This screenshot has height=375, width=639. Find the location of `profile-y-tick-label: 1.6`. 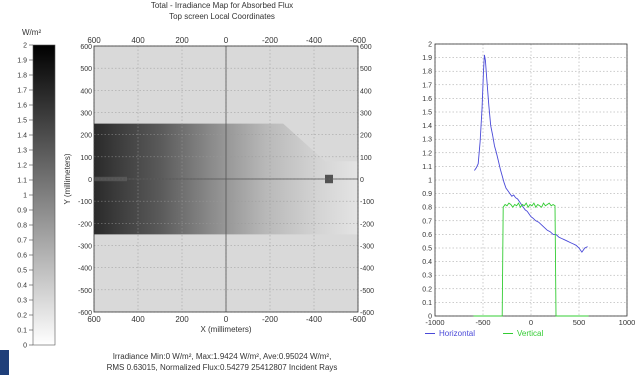

profile-y-tick-label: 1.6 is located at coordinates (427, 99).